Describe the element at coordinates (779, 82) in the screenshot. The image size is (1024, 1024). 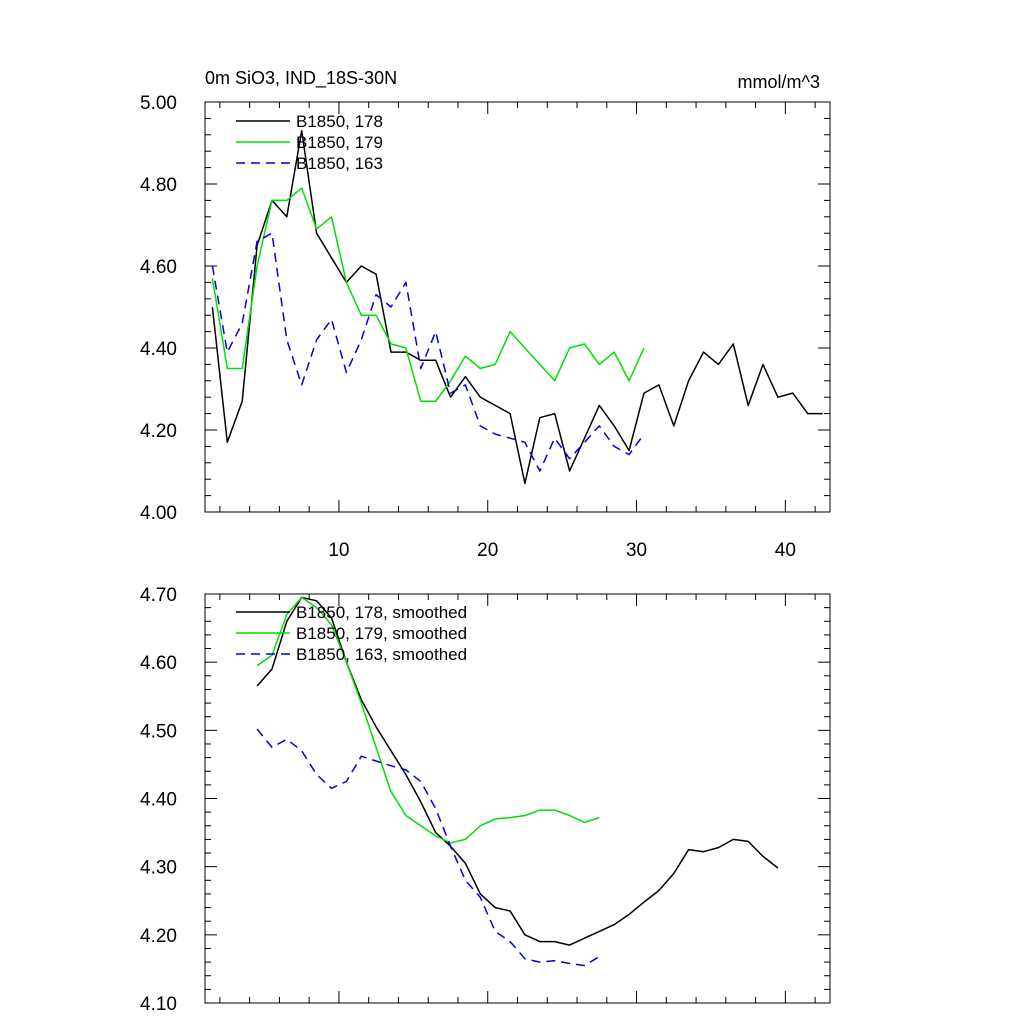
I see `units-label: mmol/m^3` at that location.